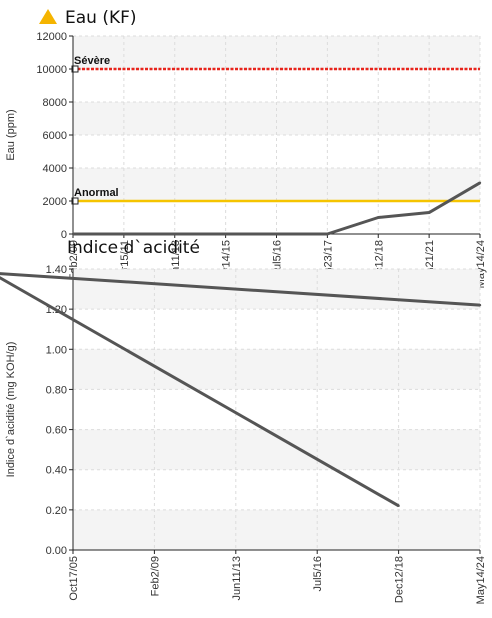 This screenshot has height=618, width=492. What do you see at coordinates (56, 471) in the screenshot?
I see `y-tick-label: 0.40` at bounding box center [56, 471].